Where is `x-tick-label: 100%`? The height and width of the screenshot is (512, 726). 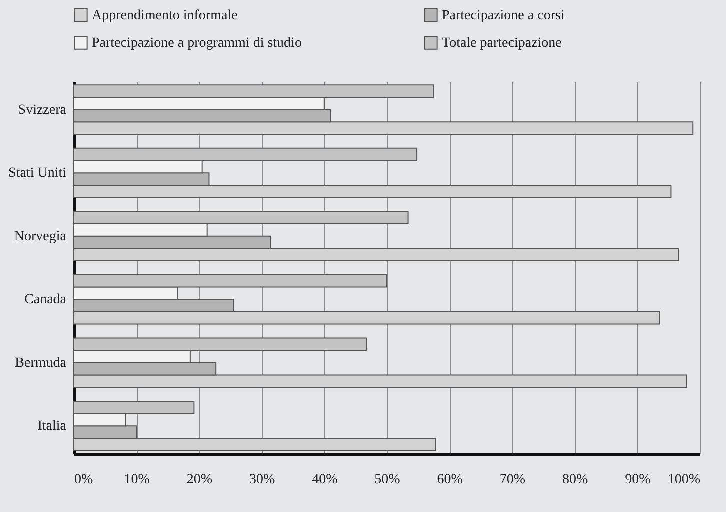 x-tick-label: 100% is located at coordinates (684, 480).